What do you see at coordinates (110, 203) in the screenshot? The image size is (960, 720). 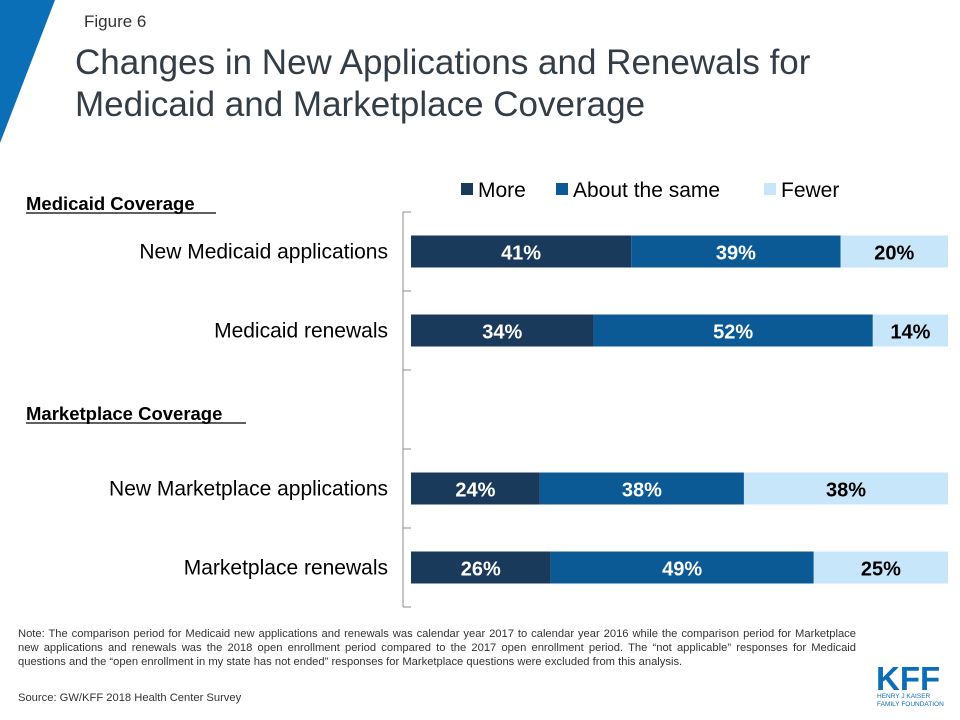 I see `group-heading-medicaid-coverage: Medicaid Coverage` at bounding box center [110, 203].